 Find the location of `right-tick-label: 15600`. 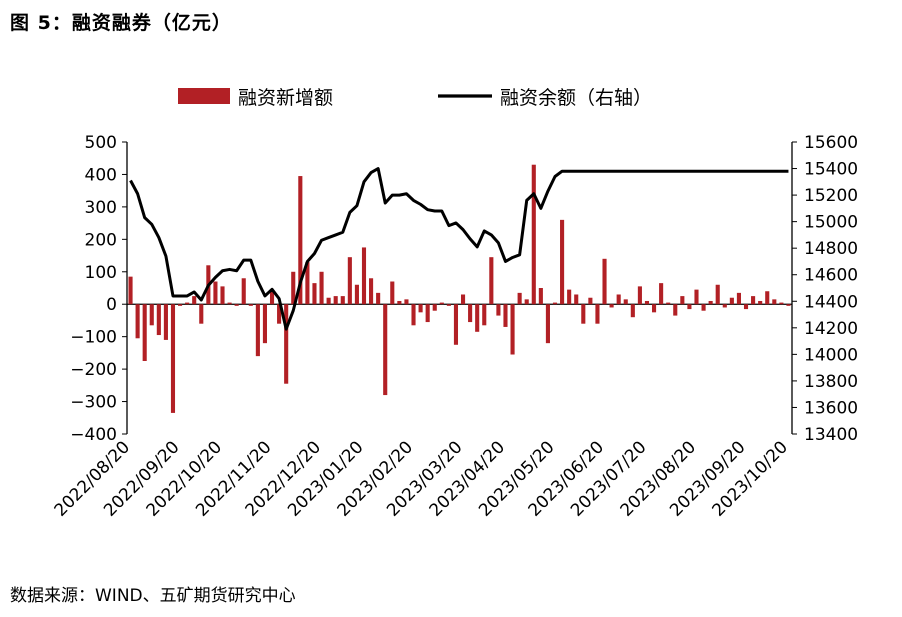

right-tick-label: 15600 is located at coordinates (831, 143).